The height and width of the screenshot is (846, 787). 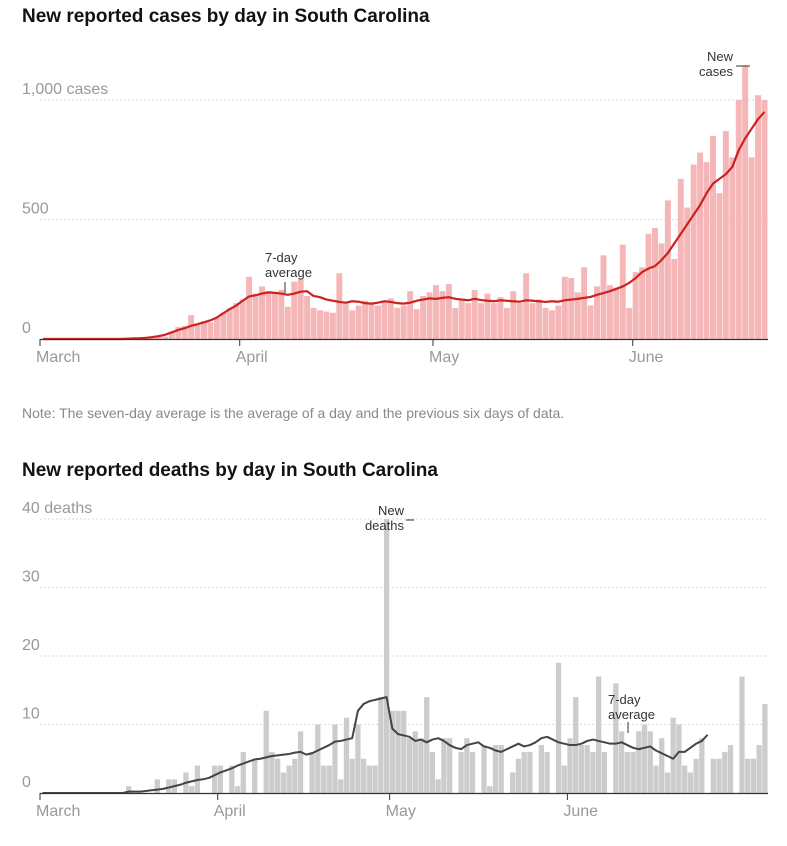 What do you see at coordinates (646, 357) in the screenshot?
I see `cases-x-tick-label: June` at bounding box center [646, 357].